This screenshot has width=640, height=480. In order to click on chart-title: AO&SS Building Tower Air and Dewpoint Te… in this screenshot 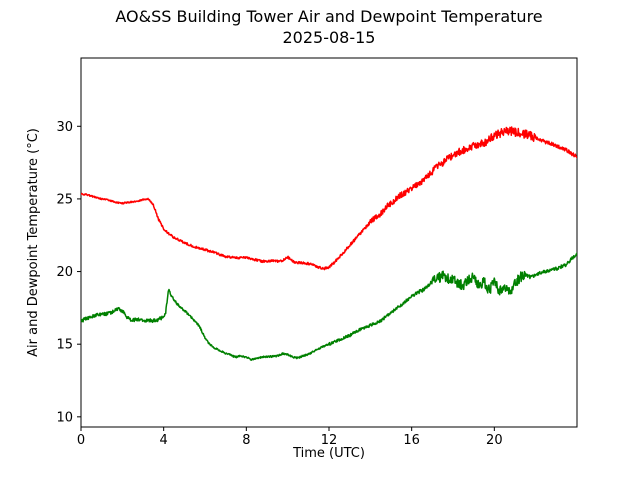, I will do `click(329, 16)`.